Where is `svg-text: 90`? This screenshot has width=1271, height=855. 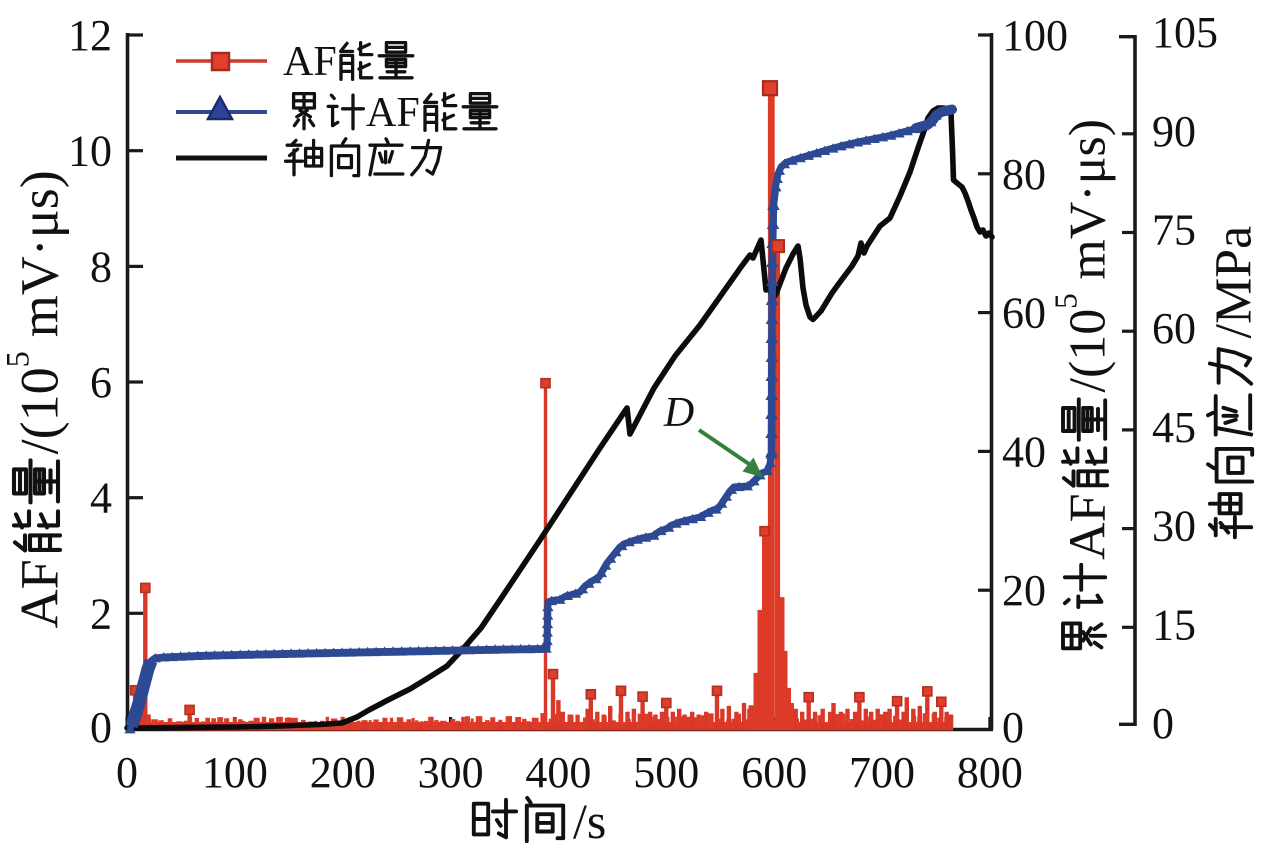
svg-text: 90 is located at coordinates (1174, 131).